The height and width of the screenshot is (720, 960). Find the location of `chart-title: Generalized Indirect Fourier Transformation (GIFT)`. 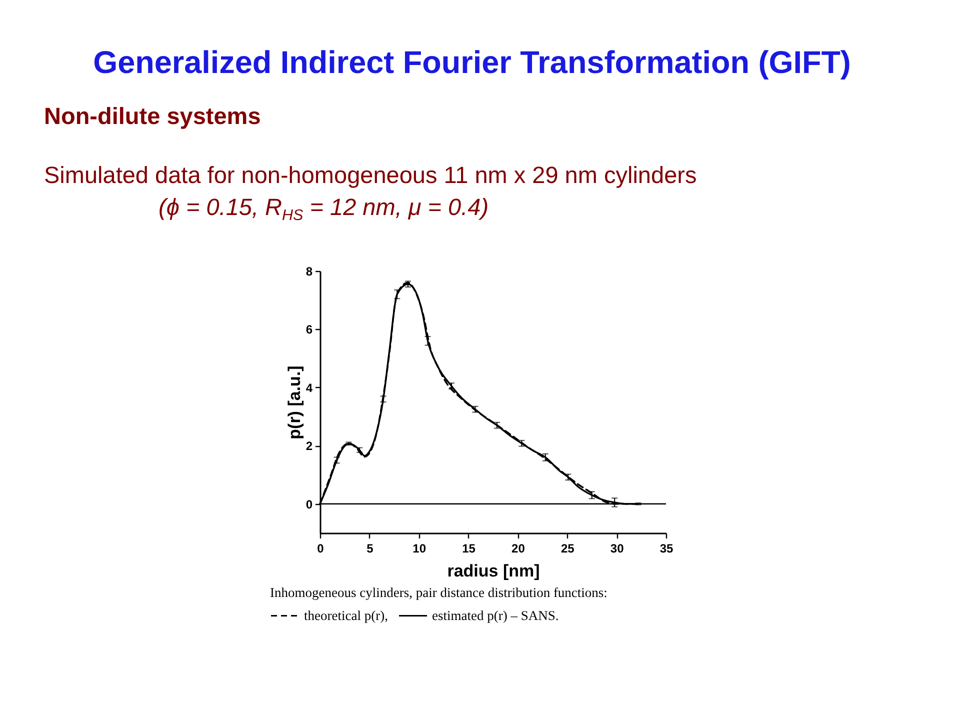

chart-title: Generalized Indirect Fourier Transformation (GIFT) is located at coordinates (472, 62).